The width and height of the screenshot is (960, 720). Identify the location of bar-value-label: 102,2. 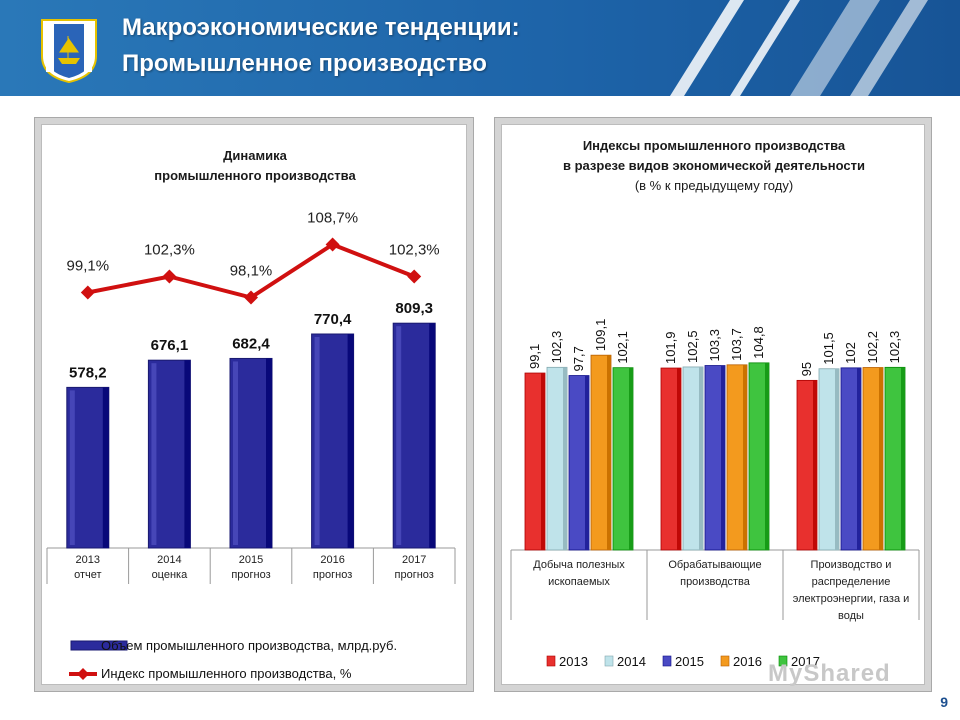
(872, 347).